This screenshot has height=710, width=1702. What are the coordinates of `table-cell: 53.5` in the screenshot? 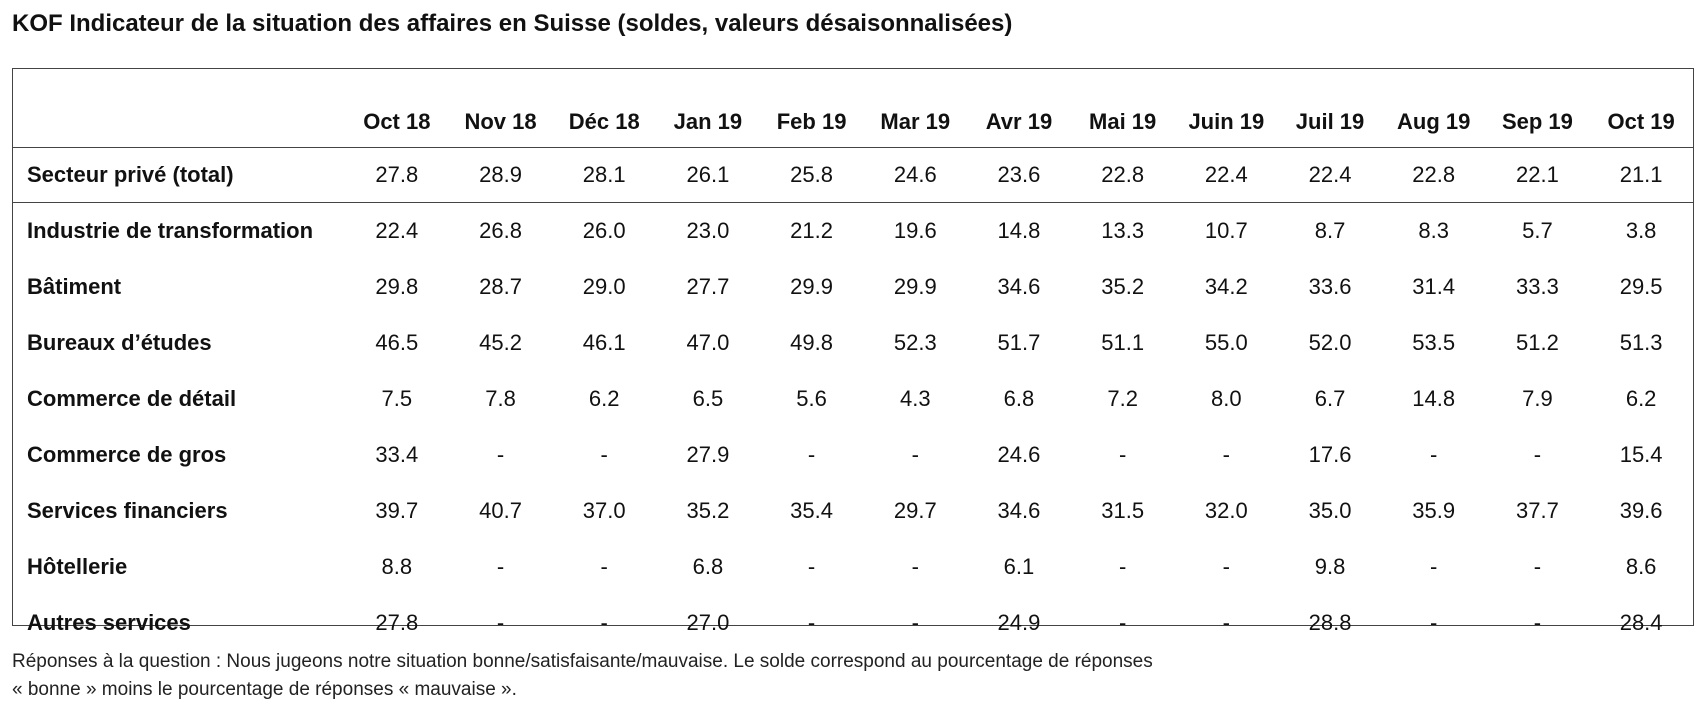 It's located at (1434, 342).